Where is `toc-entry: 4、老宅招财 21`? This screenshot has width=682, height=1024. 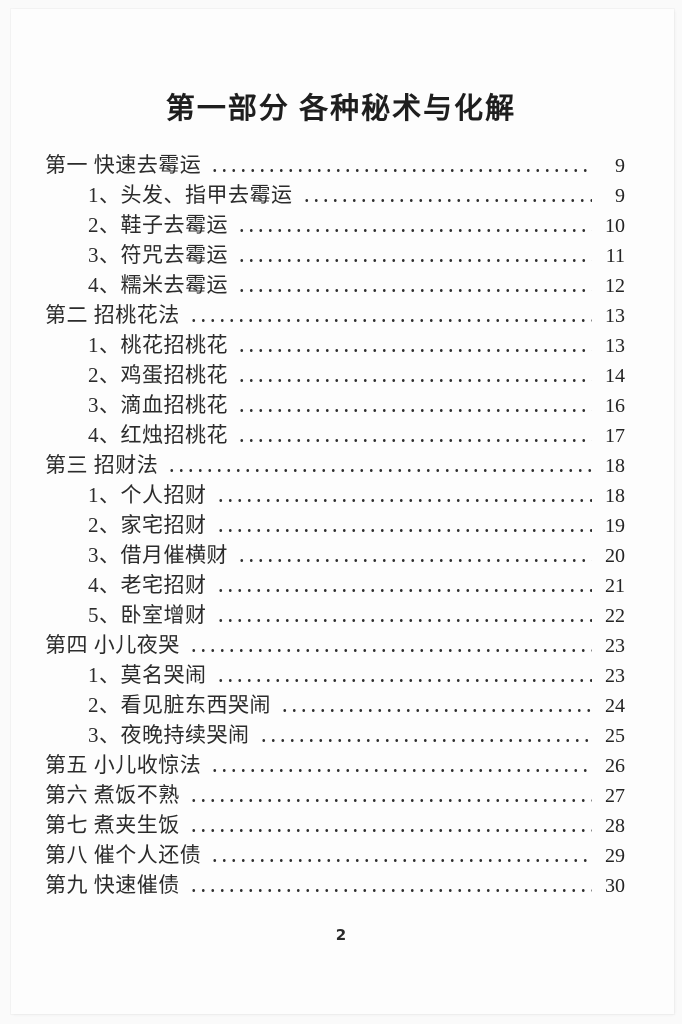 toc-entry: 4、老宅招财 21 is located at coordinates (341, 585).